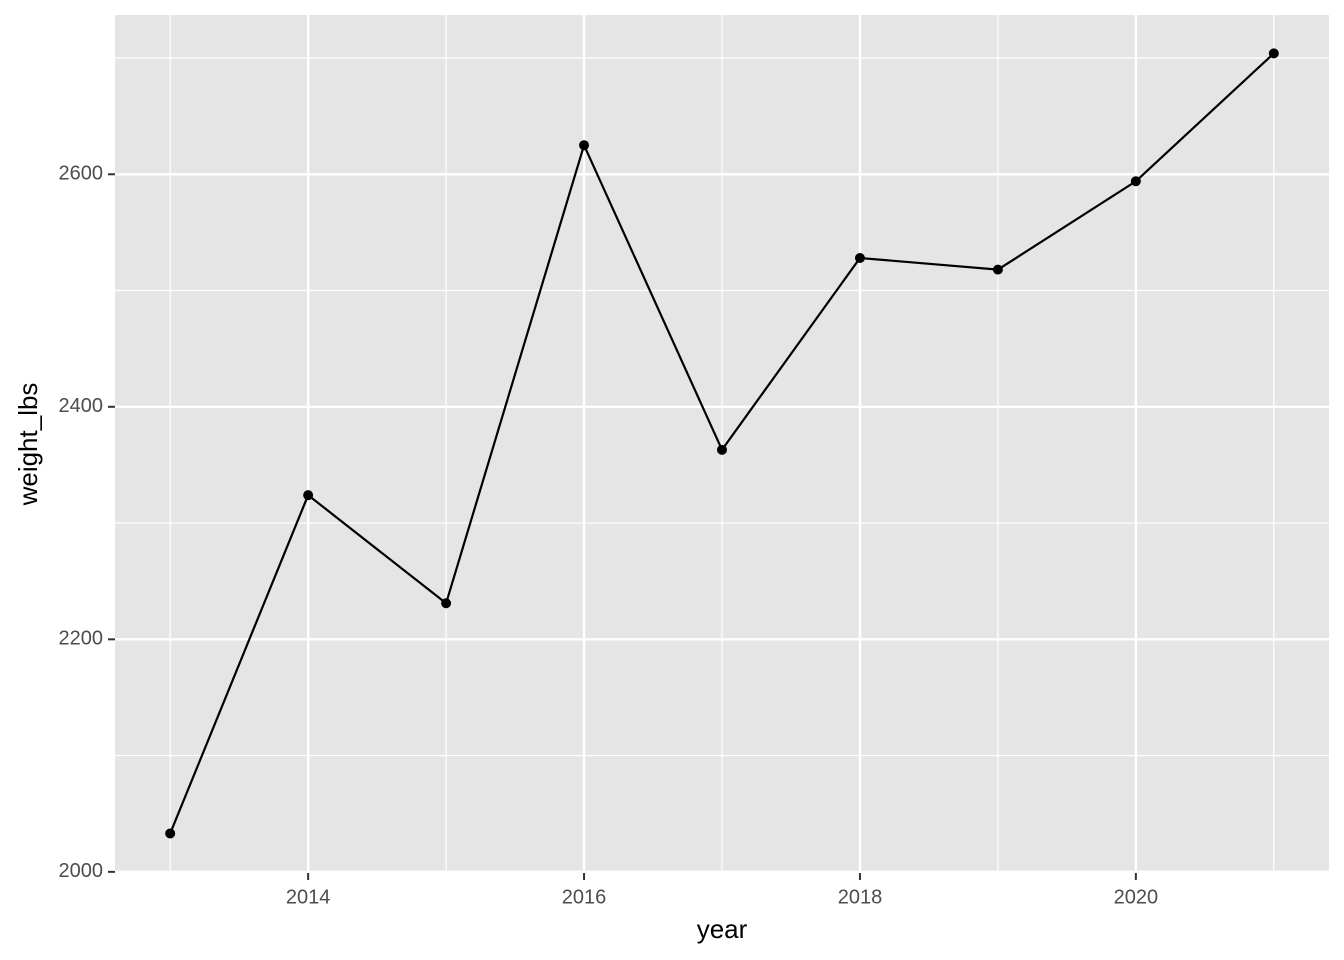 This screenshot has height=960, width=1344. Describe the element at coordinates (860, 897) in the screenshot. I see `x-tick-label: 2018` at that location.